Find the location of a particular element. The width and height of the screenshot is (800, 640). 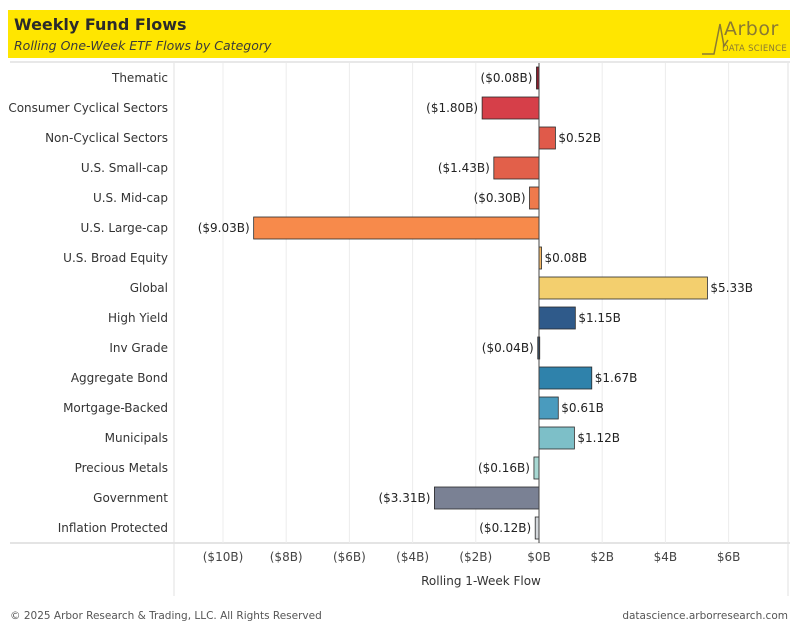

data-label: ($9.03B) is located at coordinates (224, 228).